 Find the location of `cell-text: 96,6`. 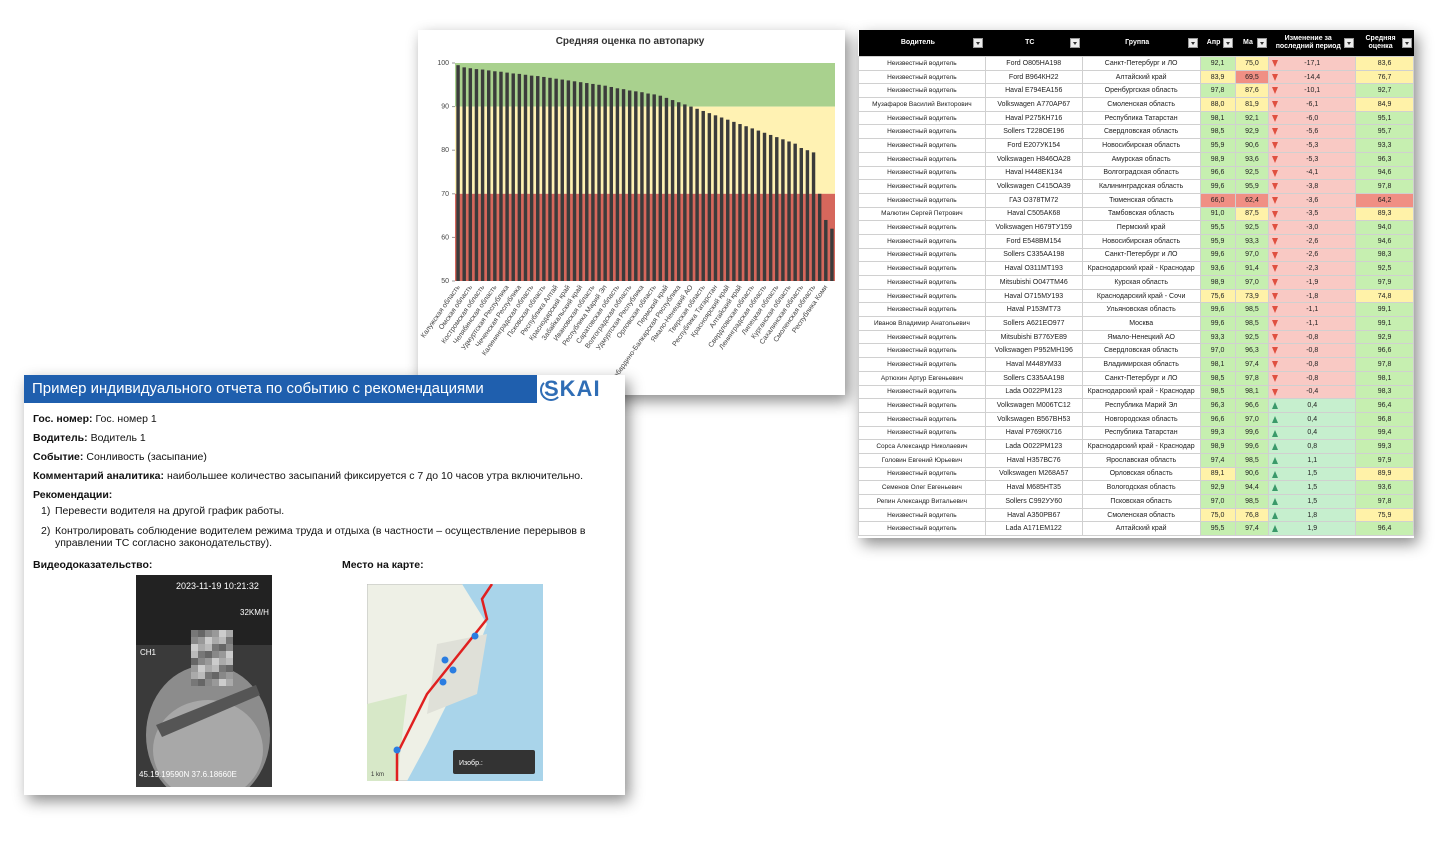

cell-text: 96,6 is located at coordinates (1217, 173).